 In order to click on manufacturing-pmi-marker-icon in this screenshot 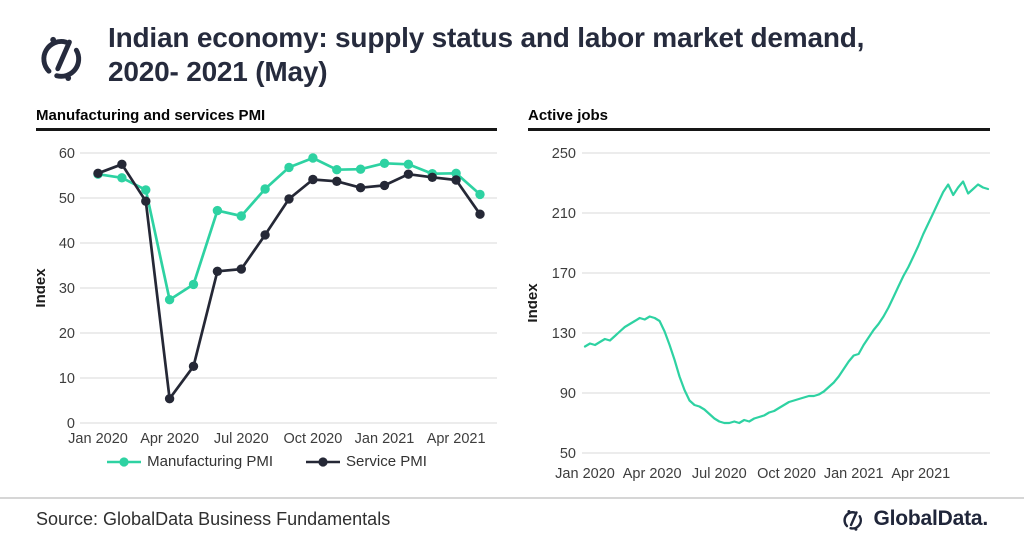, I will do `click(124, 461)`.